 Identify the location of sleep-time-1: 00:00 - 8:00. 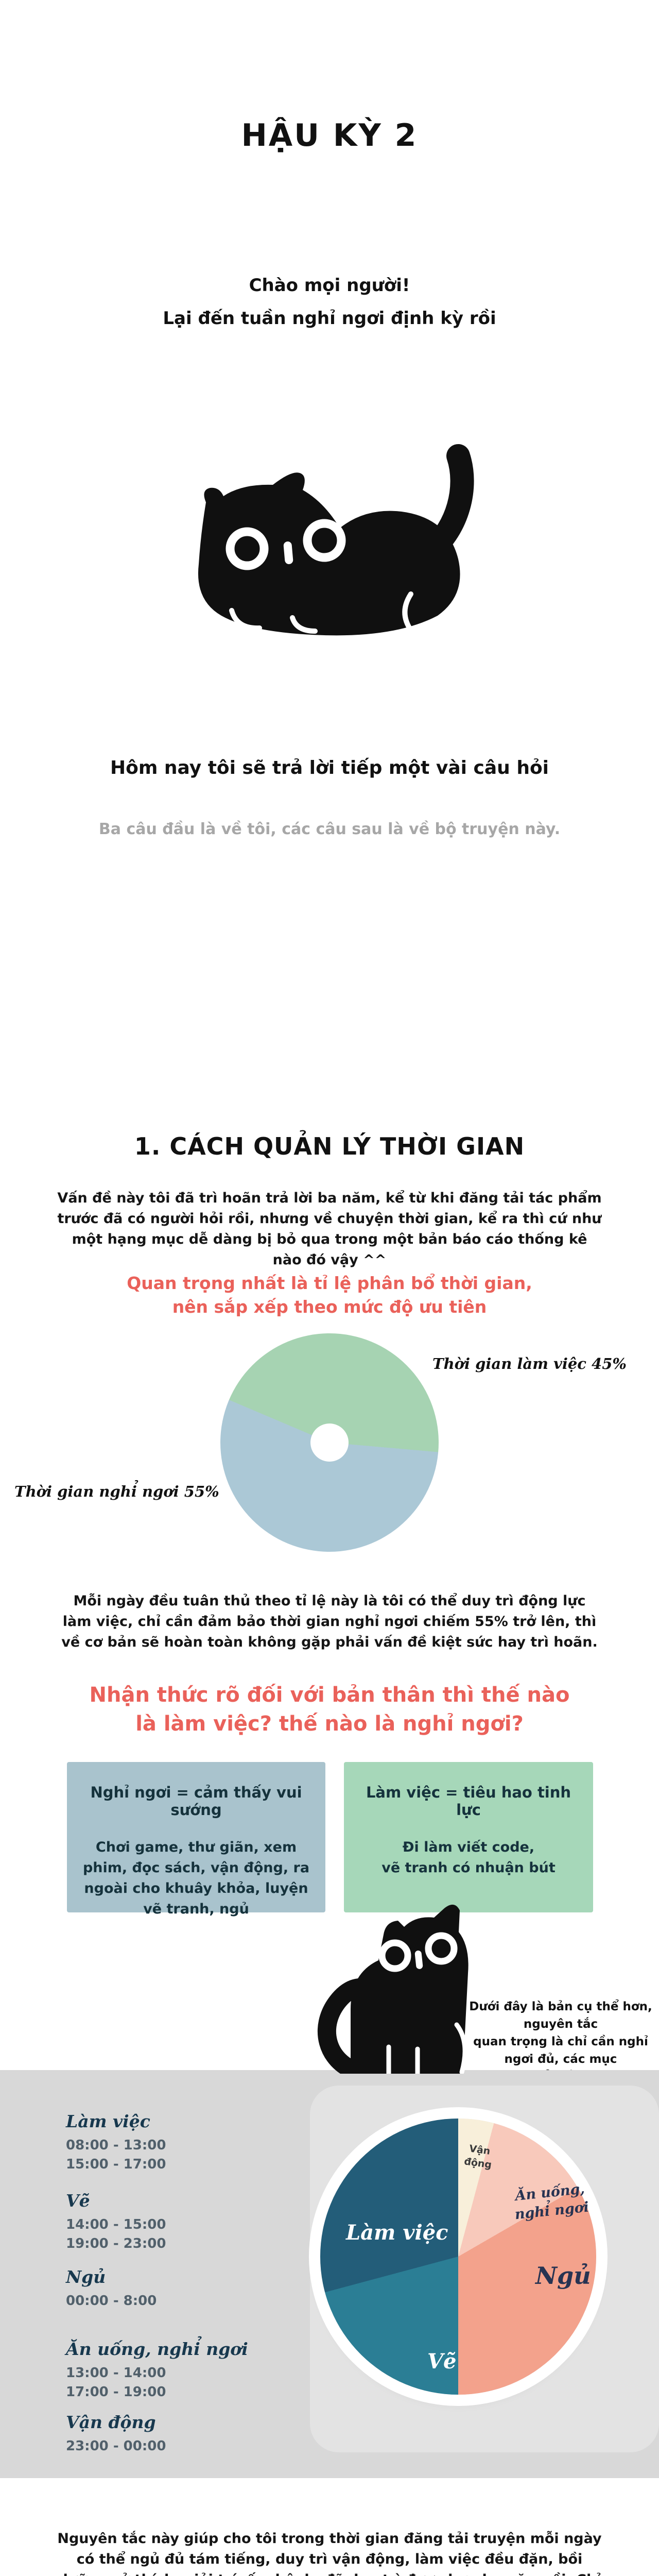
(112, 2301).